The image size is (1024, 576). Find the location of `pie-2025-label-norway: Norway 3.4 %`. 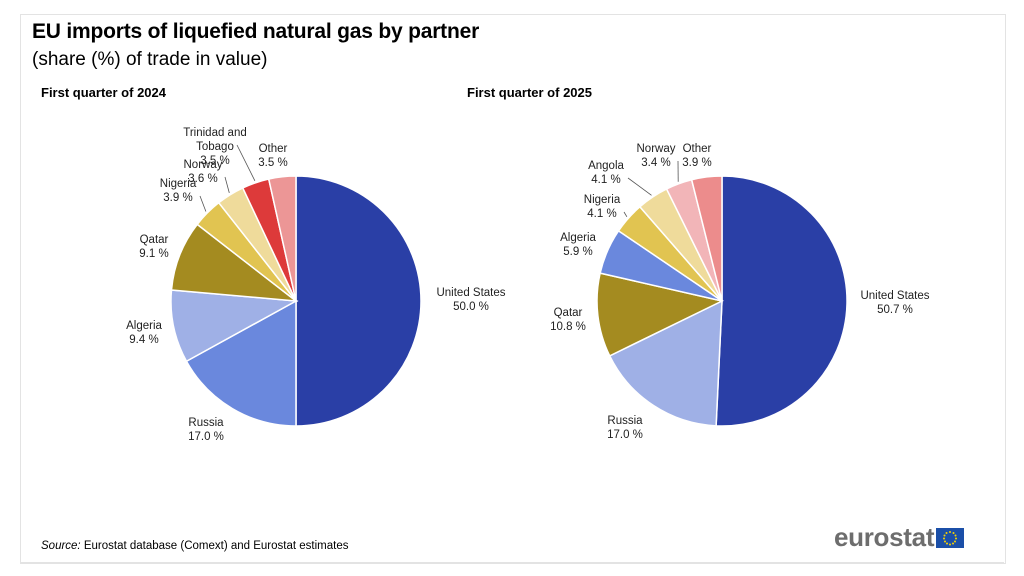

pie-2025-label-norway: Norway 3.4 % is located at coordinates (656, 156).